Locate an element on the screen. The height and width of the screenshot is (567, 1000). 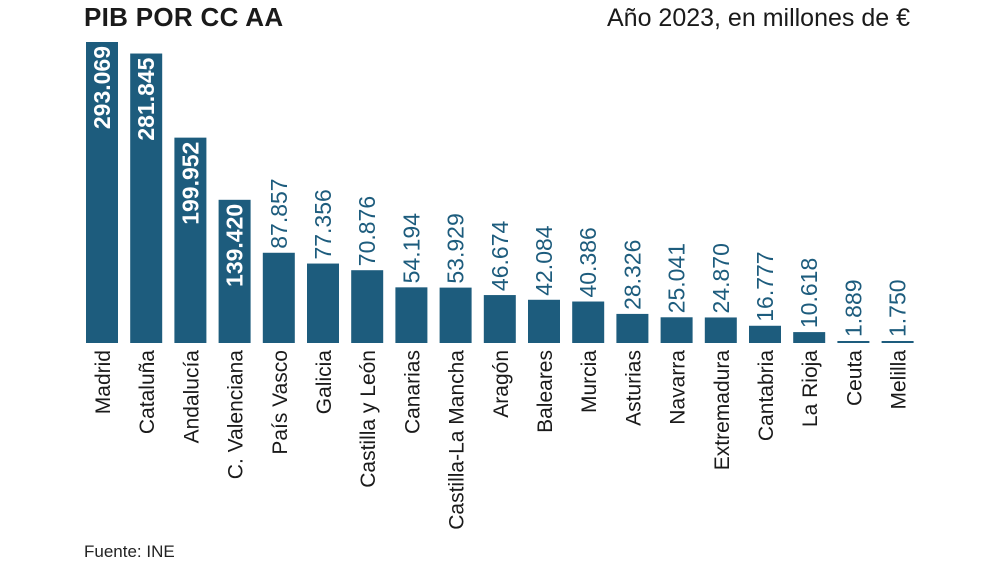
bar-asturias is located at coordinates (632, 328).